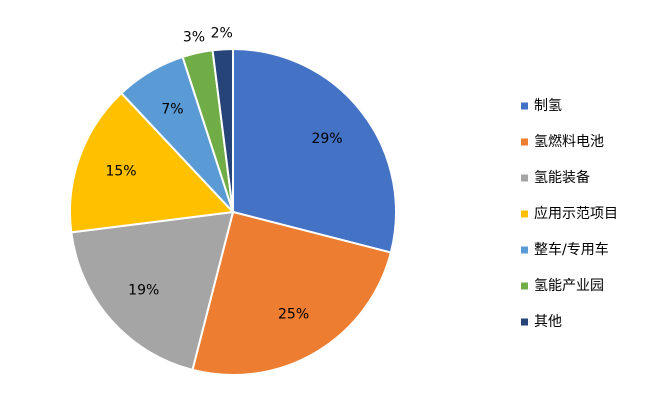 The height and width of the screenshot is (413, 655). What do you see at coordinates (293, 314) in the screenshot?
I see `data-label: 25%` at bounding box center [293, 314].